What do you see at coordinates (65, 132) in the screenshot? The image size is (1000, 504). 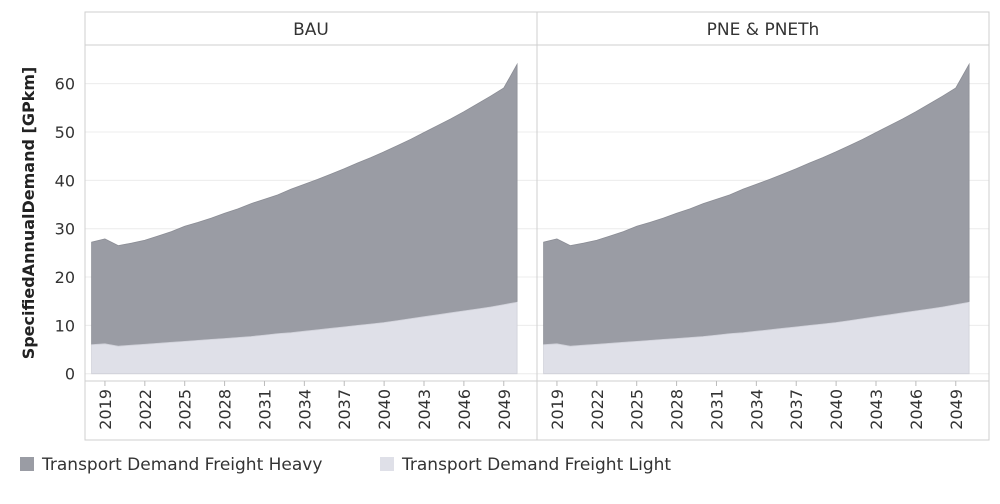 I see `y-tick-label: 50` at bounding box center [65, 132].